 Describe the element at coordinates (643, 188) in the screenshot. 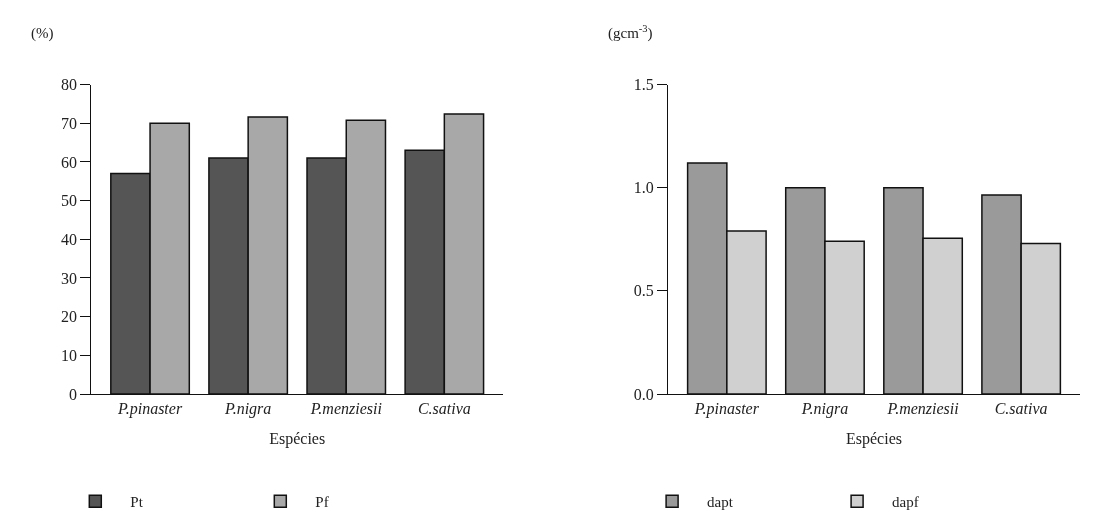

I see `y-tick-label: 1.0` at that location.